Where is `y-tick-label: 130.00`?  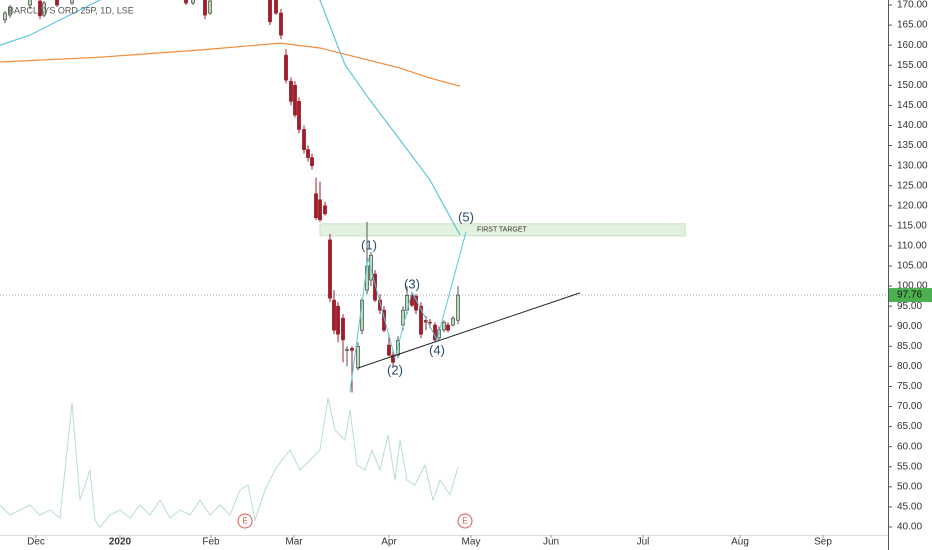
y-tick-label: 130.00 is located at coordinates (912, 165).